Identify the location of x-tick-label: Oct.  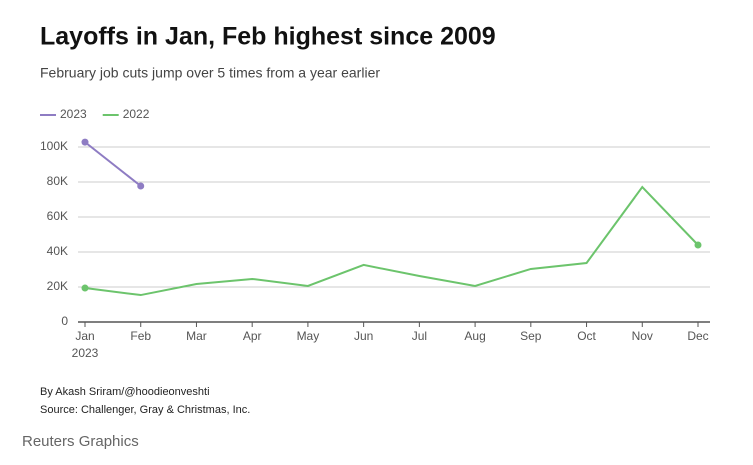
(586, 336).